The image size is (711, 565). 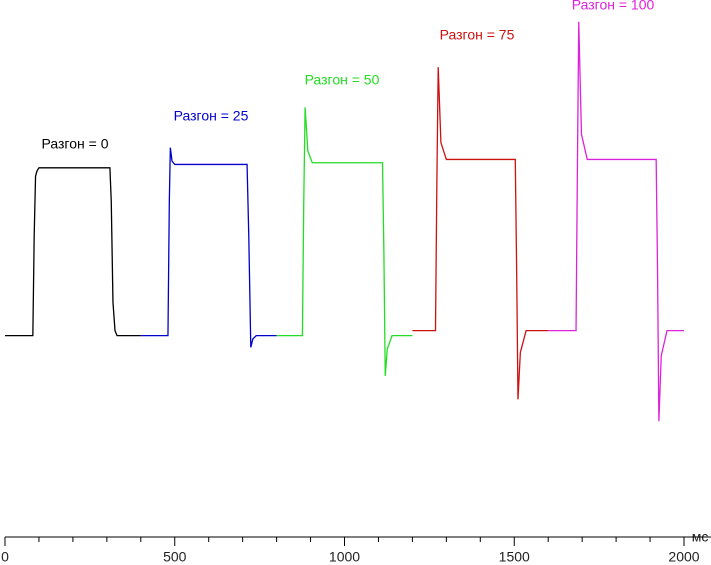 I want to click on x-tick-label: 500, so click(x=175, y=557).